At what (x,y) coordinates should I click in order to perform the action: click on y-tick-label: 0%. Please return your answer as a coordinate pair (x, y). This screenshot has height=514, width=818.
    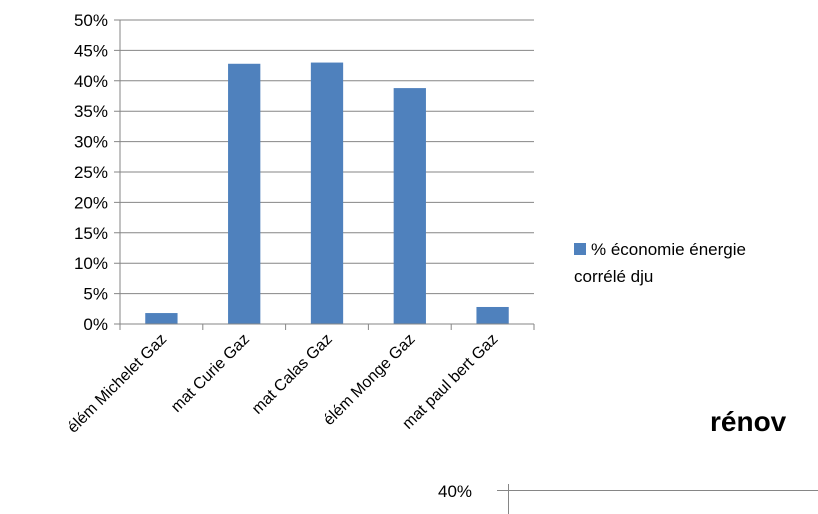
    Looking at the image, I should click on (95, 324).